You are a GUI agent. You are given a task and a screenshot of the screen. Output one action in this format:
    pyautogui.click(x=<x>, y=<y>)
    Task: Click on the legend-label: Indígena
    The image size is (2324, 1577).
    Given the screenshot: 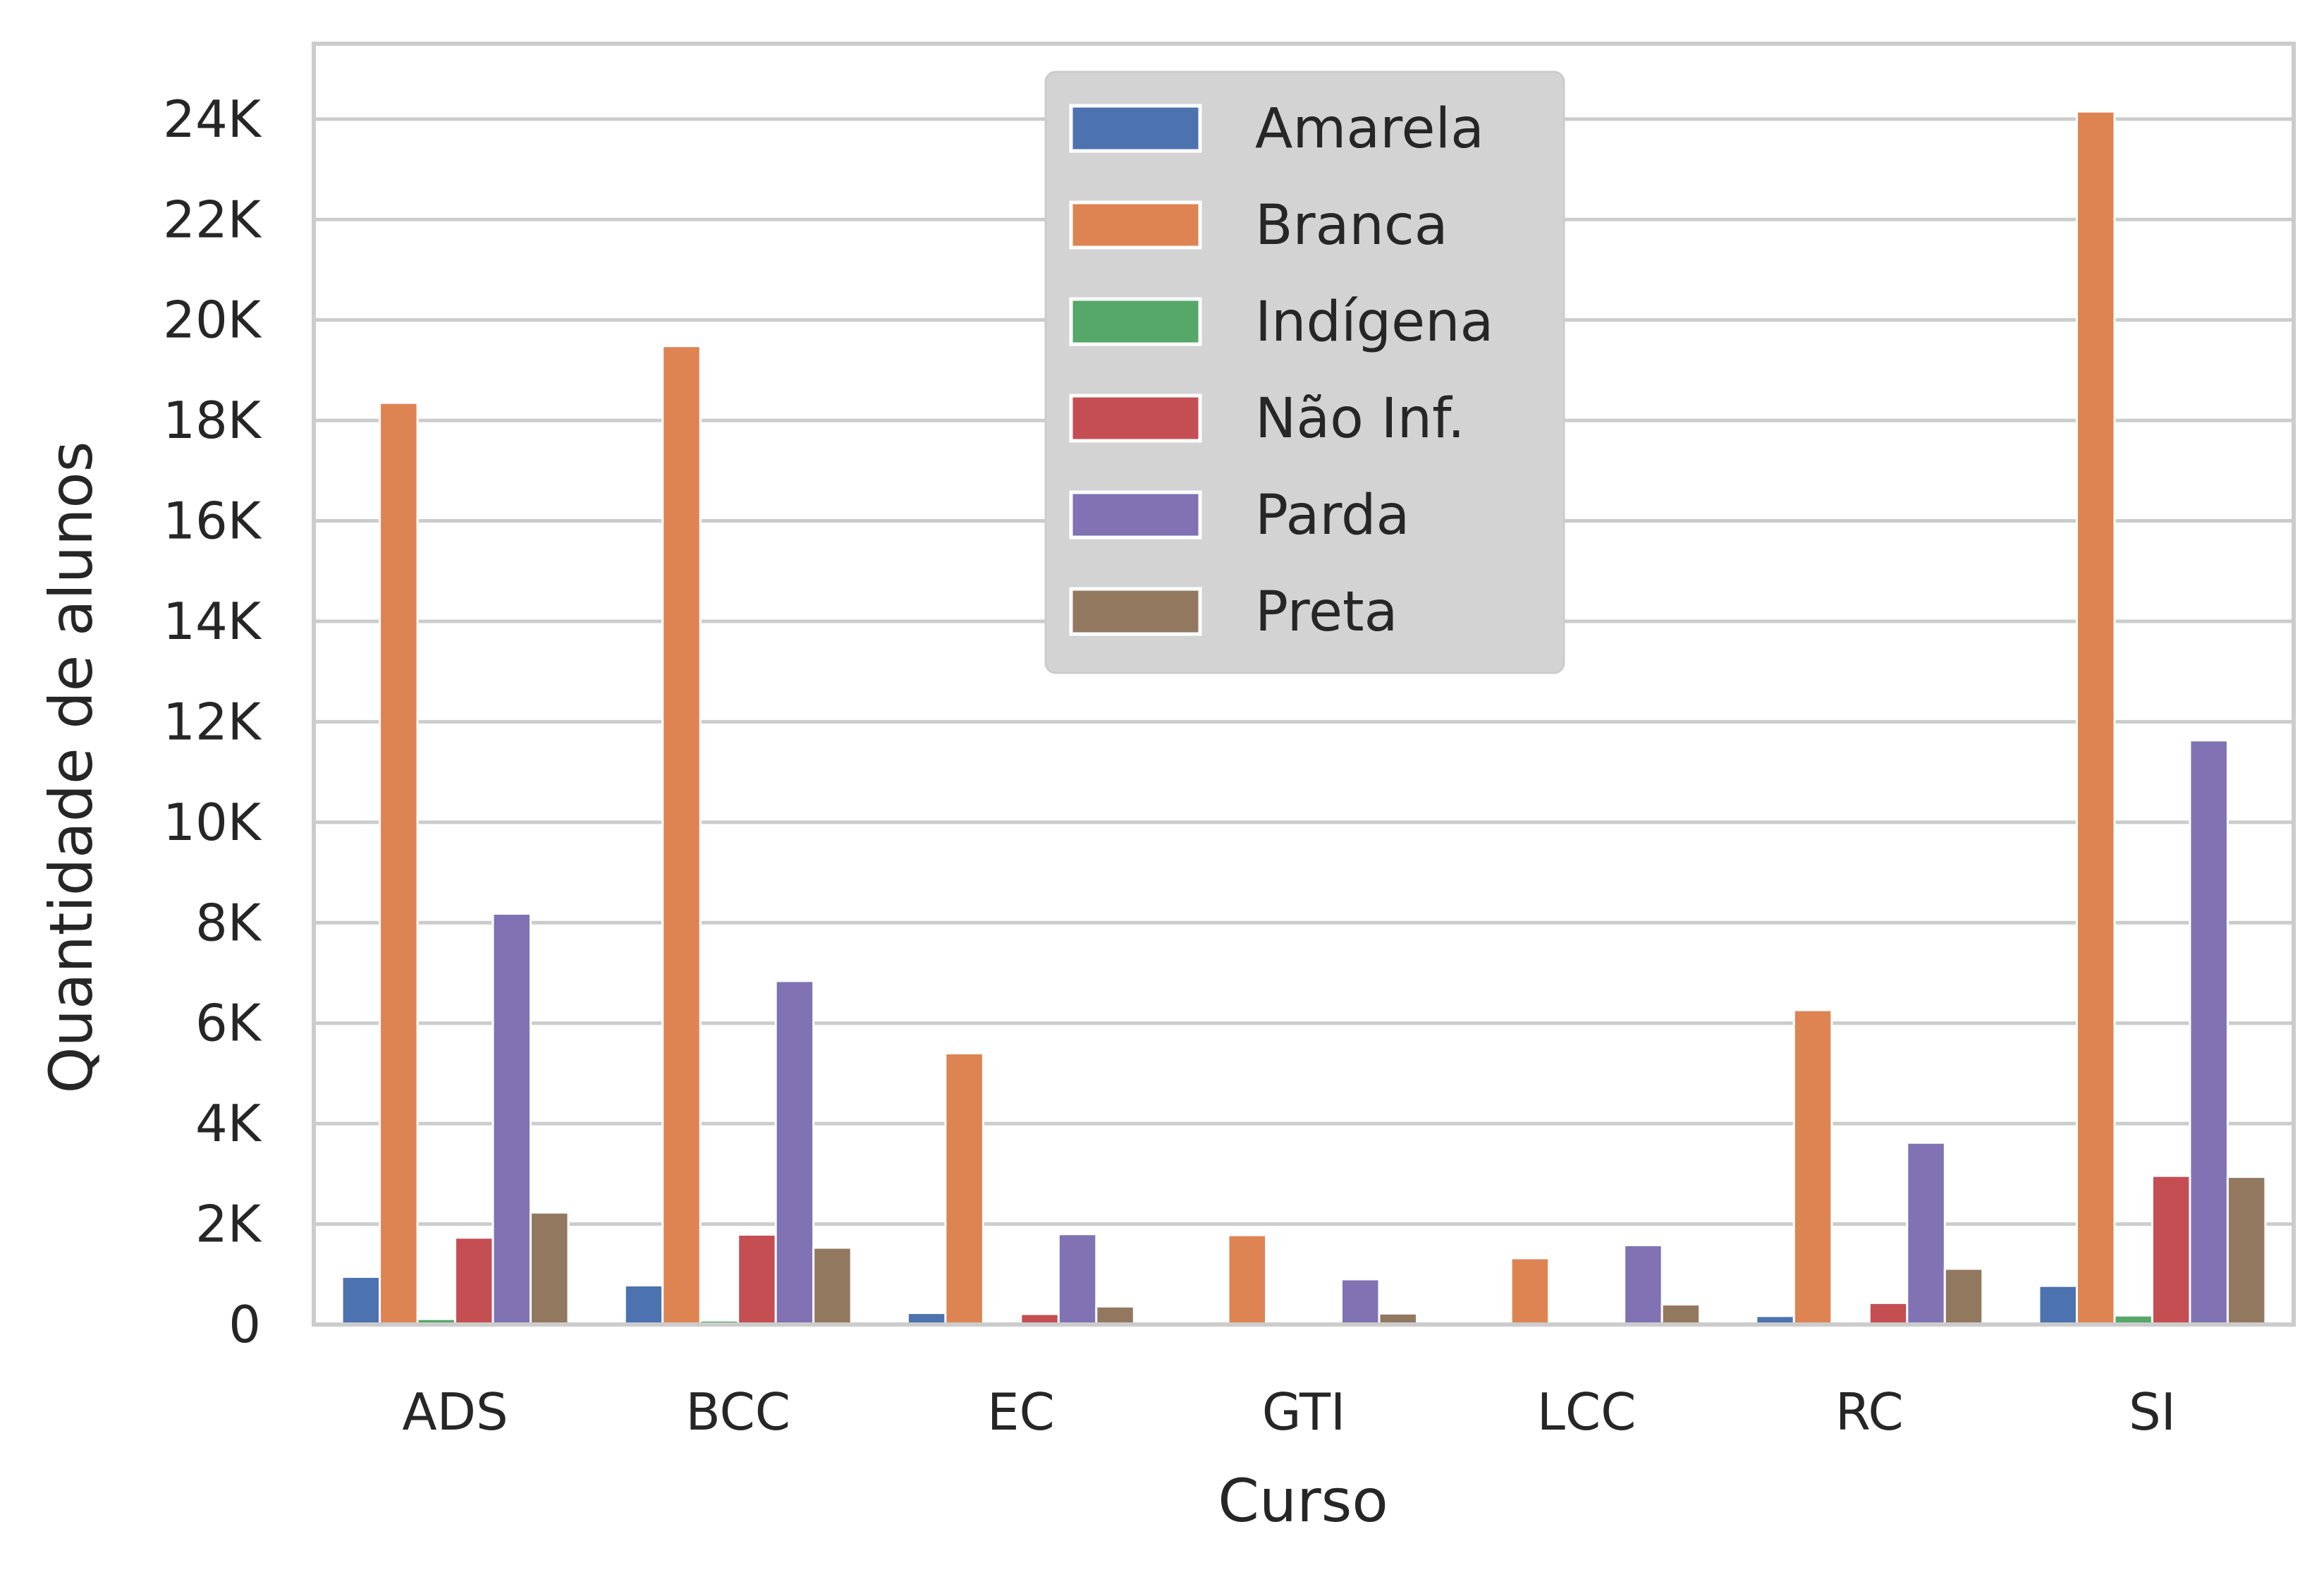 What is the action you would take?
    pyautogui.click(x=1374, y=323)
    